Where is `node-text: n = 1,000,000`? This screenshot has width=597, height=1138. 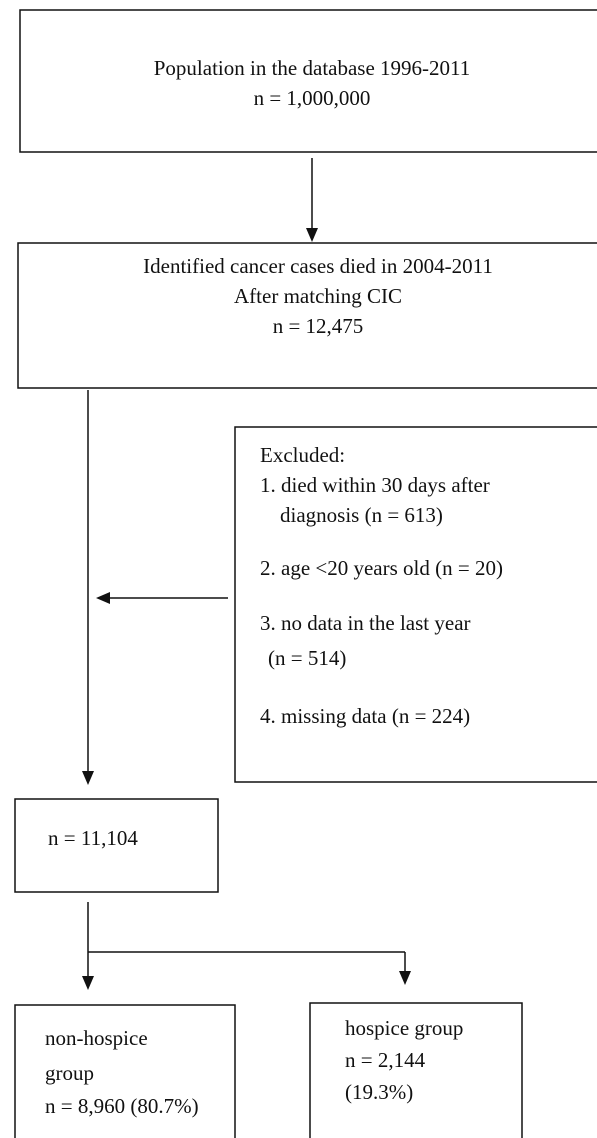
node-text: n = 1,000,000 is located at coordinates (312, 98).